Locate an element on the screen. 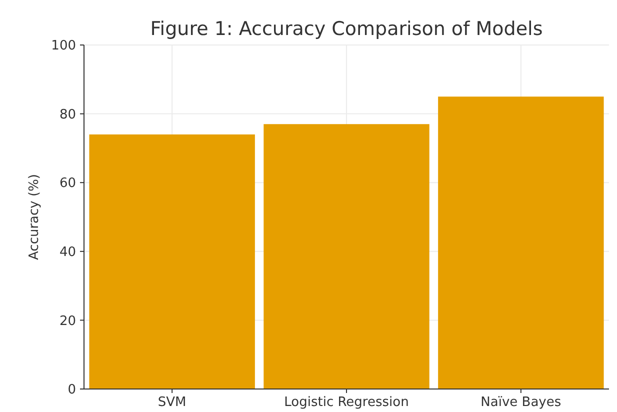 This screenshot has height=412, width=617. x-tick-label: Naïve Bayes is located at coordinates (521, 402).